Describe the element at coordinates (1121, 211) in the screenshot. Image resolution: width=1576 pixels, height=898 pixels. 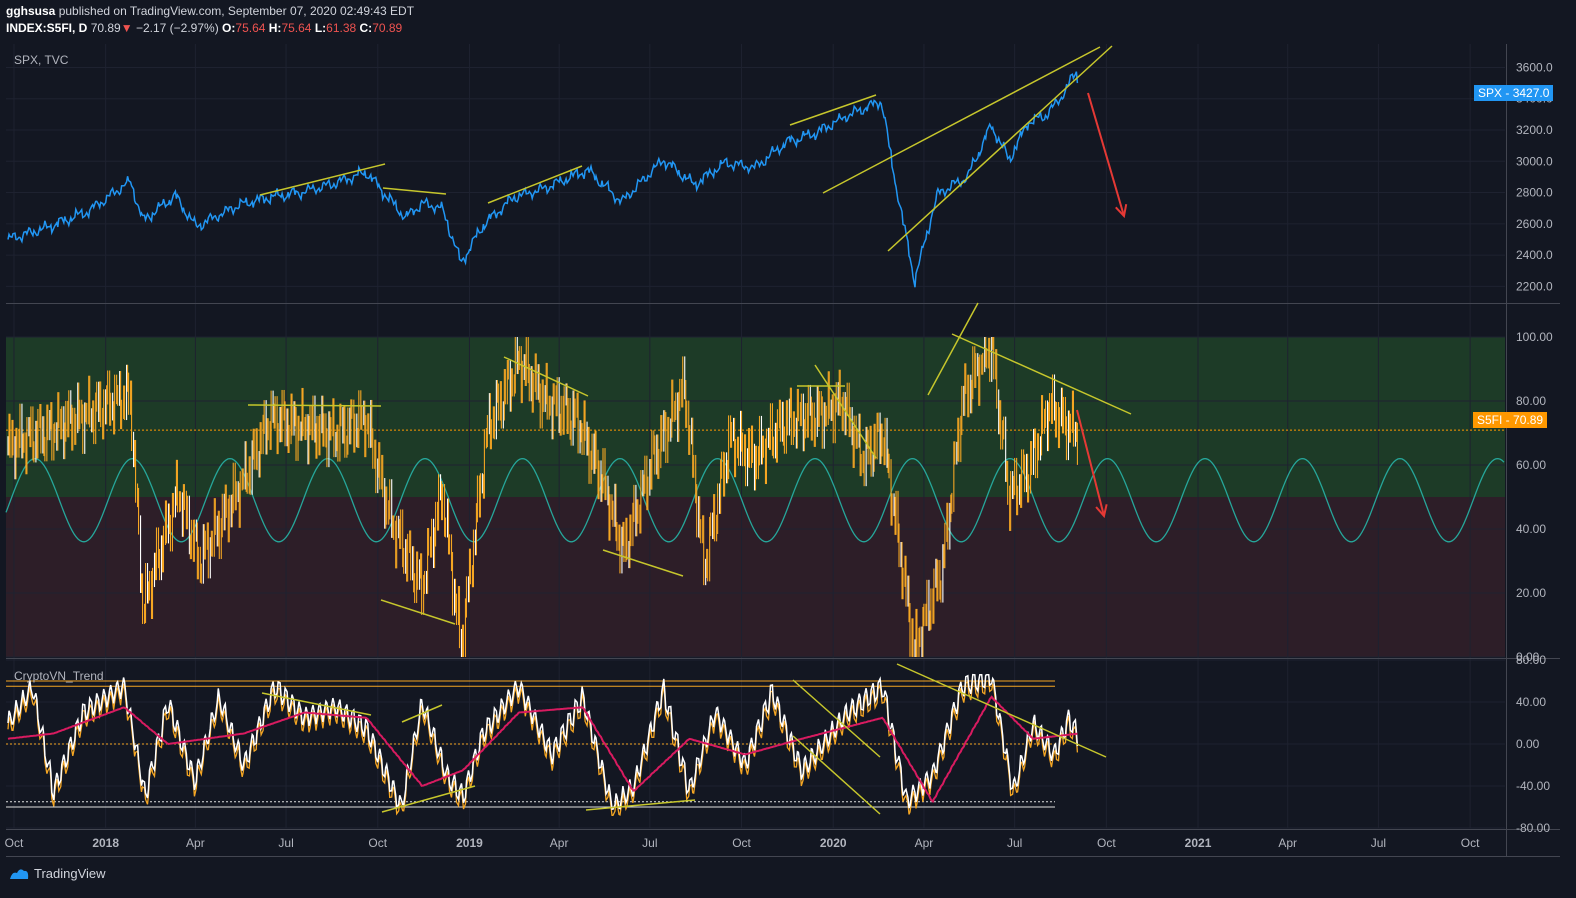
I see `spx-red-arrow-head` at that location.